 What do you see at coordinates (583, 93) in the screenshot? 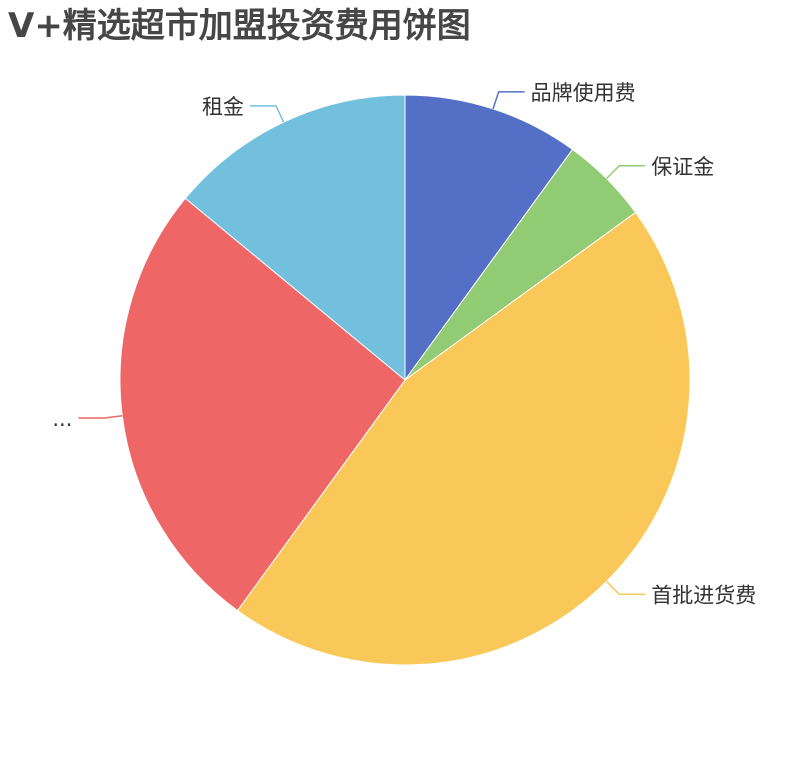
I see `slice-label: 品牌使用费` at bounding box center [583, 93].